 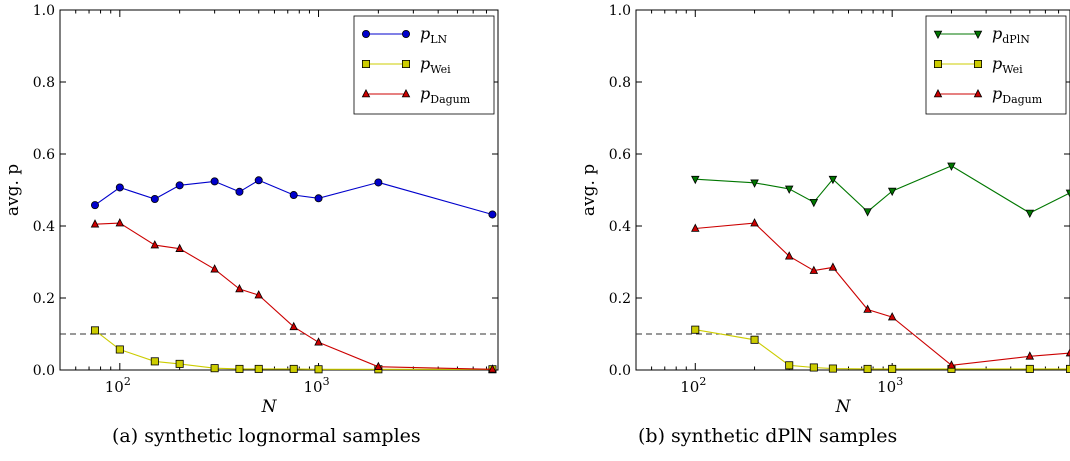 I want to click on x-axis-label-a: N, so click(x=269, y=407).